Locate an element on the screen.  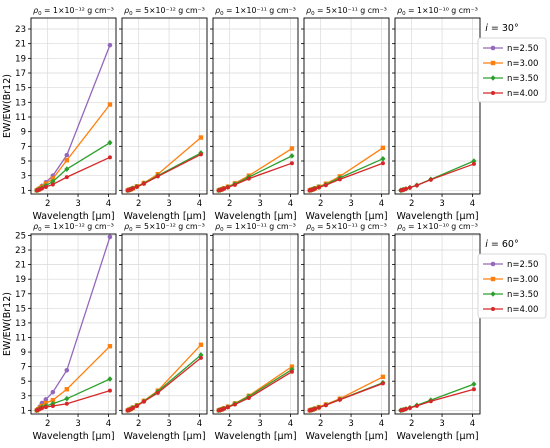
panel-r0-c2: 2 3 4 ρ0 = 1×10⁻¹¹ g cm⁻³ Wavelength [μm] is located at coordinates (254, 114).